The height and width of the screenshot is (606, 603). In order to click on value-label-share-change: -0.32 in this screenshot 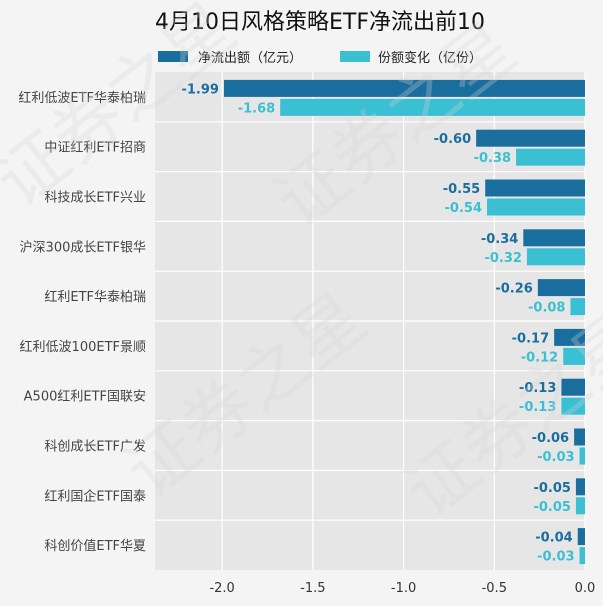, I will do `click(502, 258)`.